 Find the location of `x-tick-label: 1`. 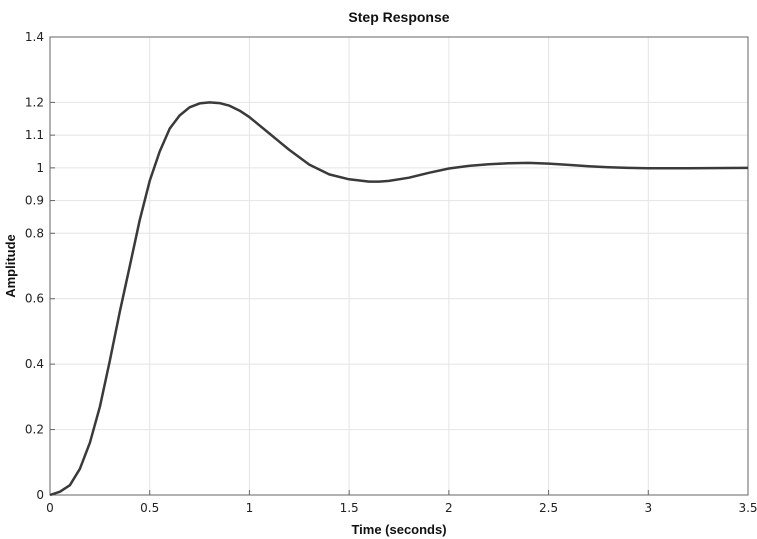

x-tick-label: 1 is located at coordinates (250, 508).